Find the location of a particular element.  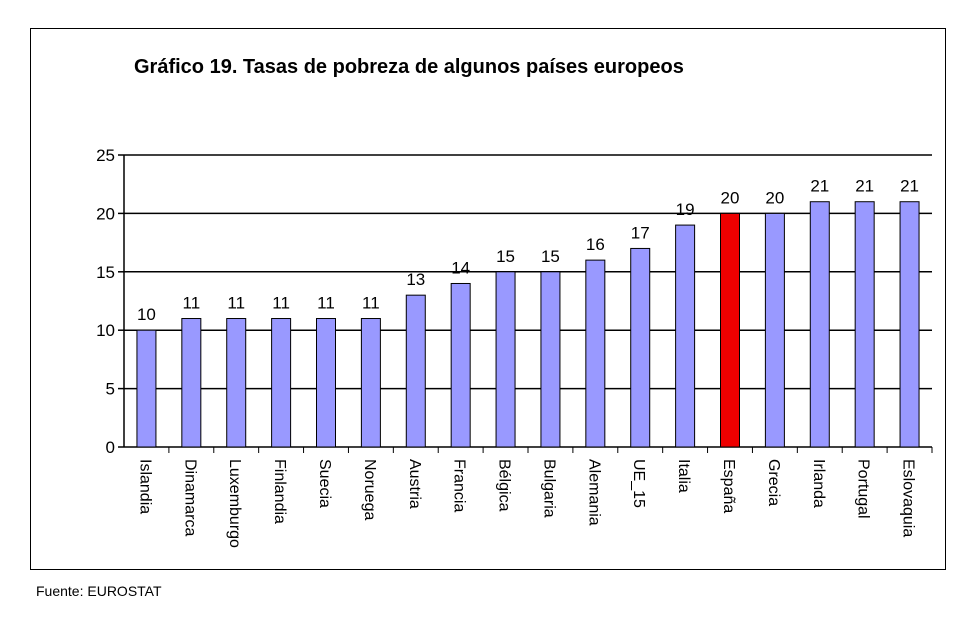

x-tick-label: Eslovaquia is located at coordinates (908, 498).